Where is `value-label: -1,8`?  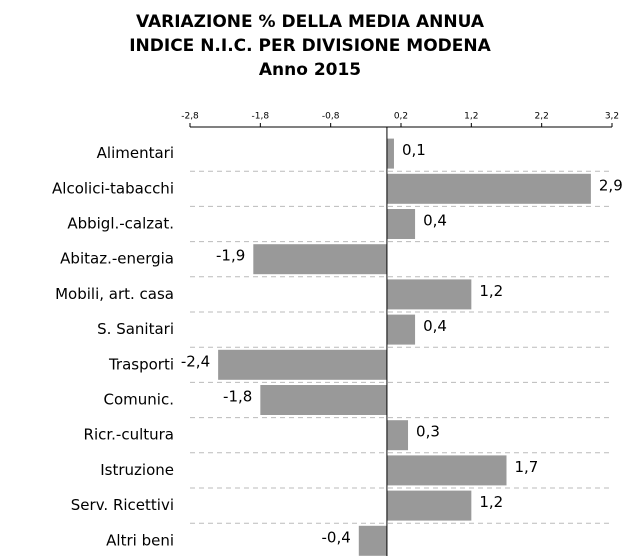
value-label: -1,8 is located at coordinates (237, 397).